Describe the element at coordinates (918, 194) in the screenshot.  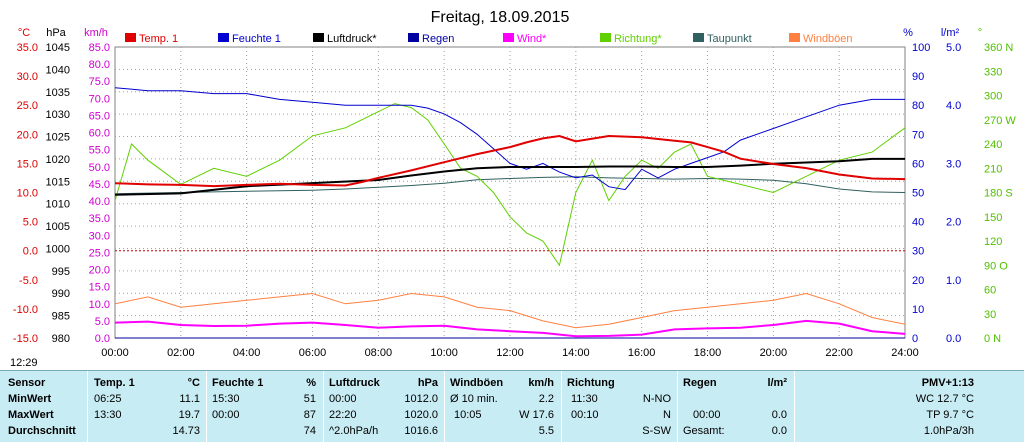
I see `y-tick-humidity: 50` at that location.